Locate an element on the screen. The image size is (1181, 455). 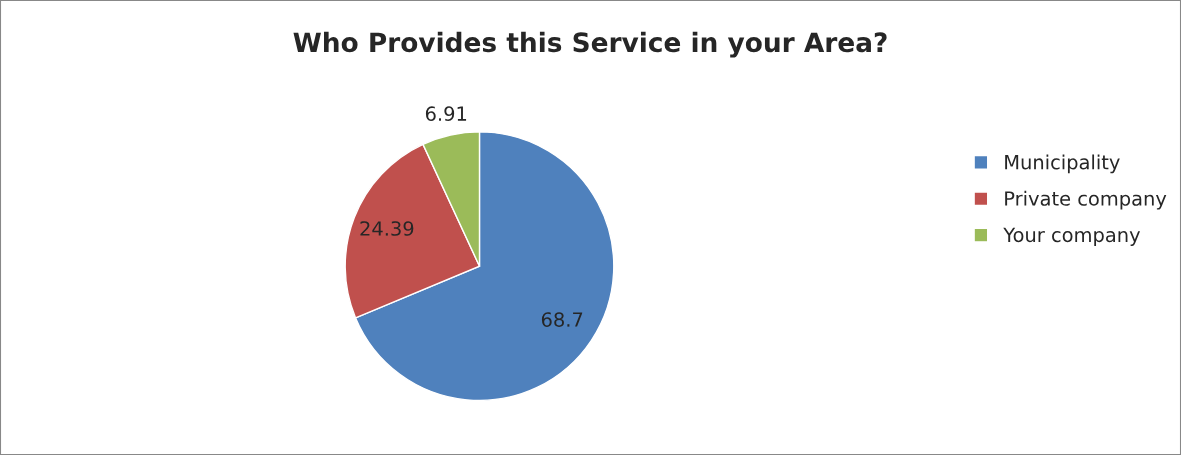
chart-title: Who Provides this Service in your Area? is located at coordinates (590, 44).